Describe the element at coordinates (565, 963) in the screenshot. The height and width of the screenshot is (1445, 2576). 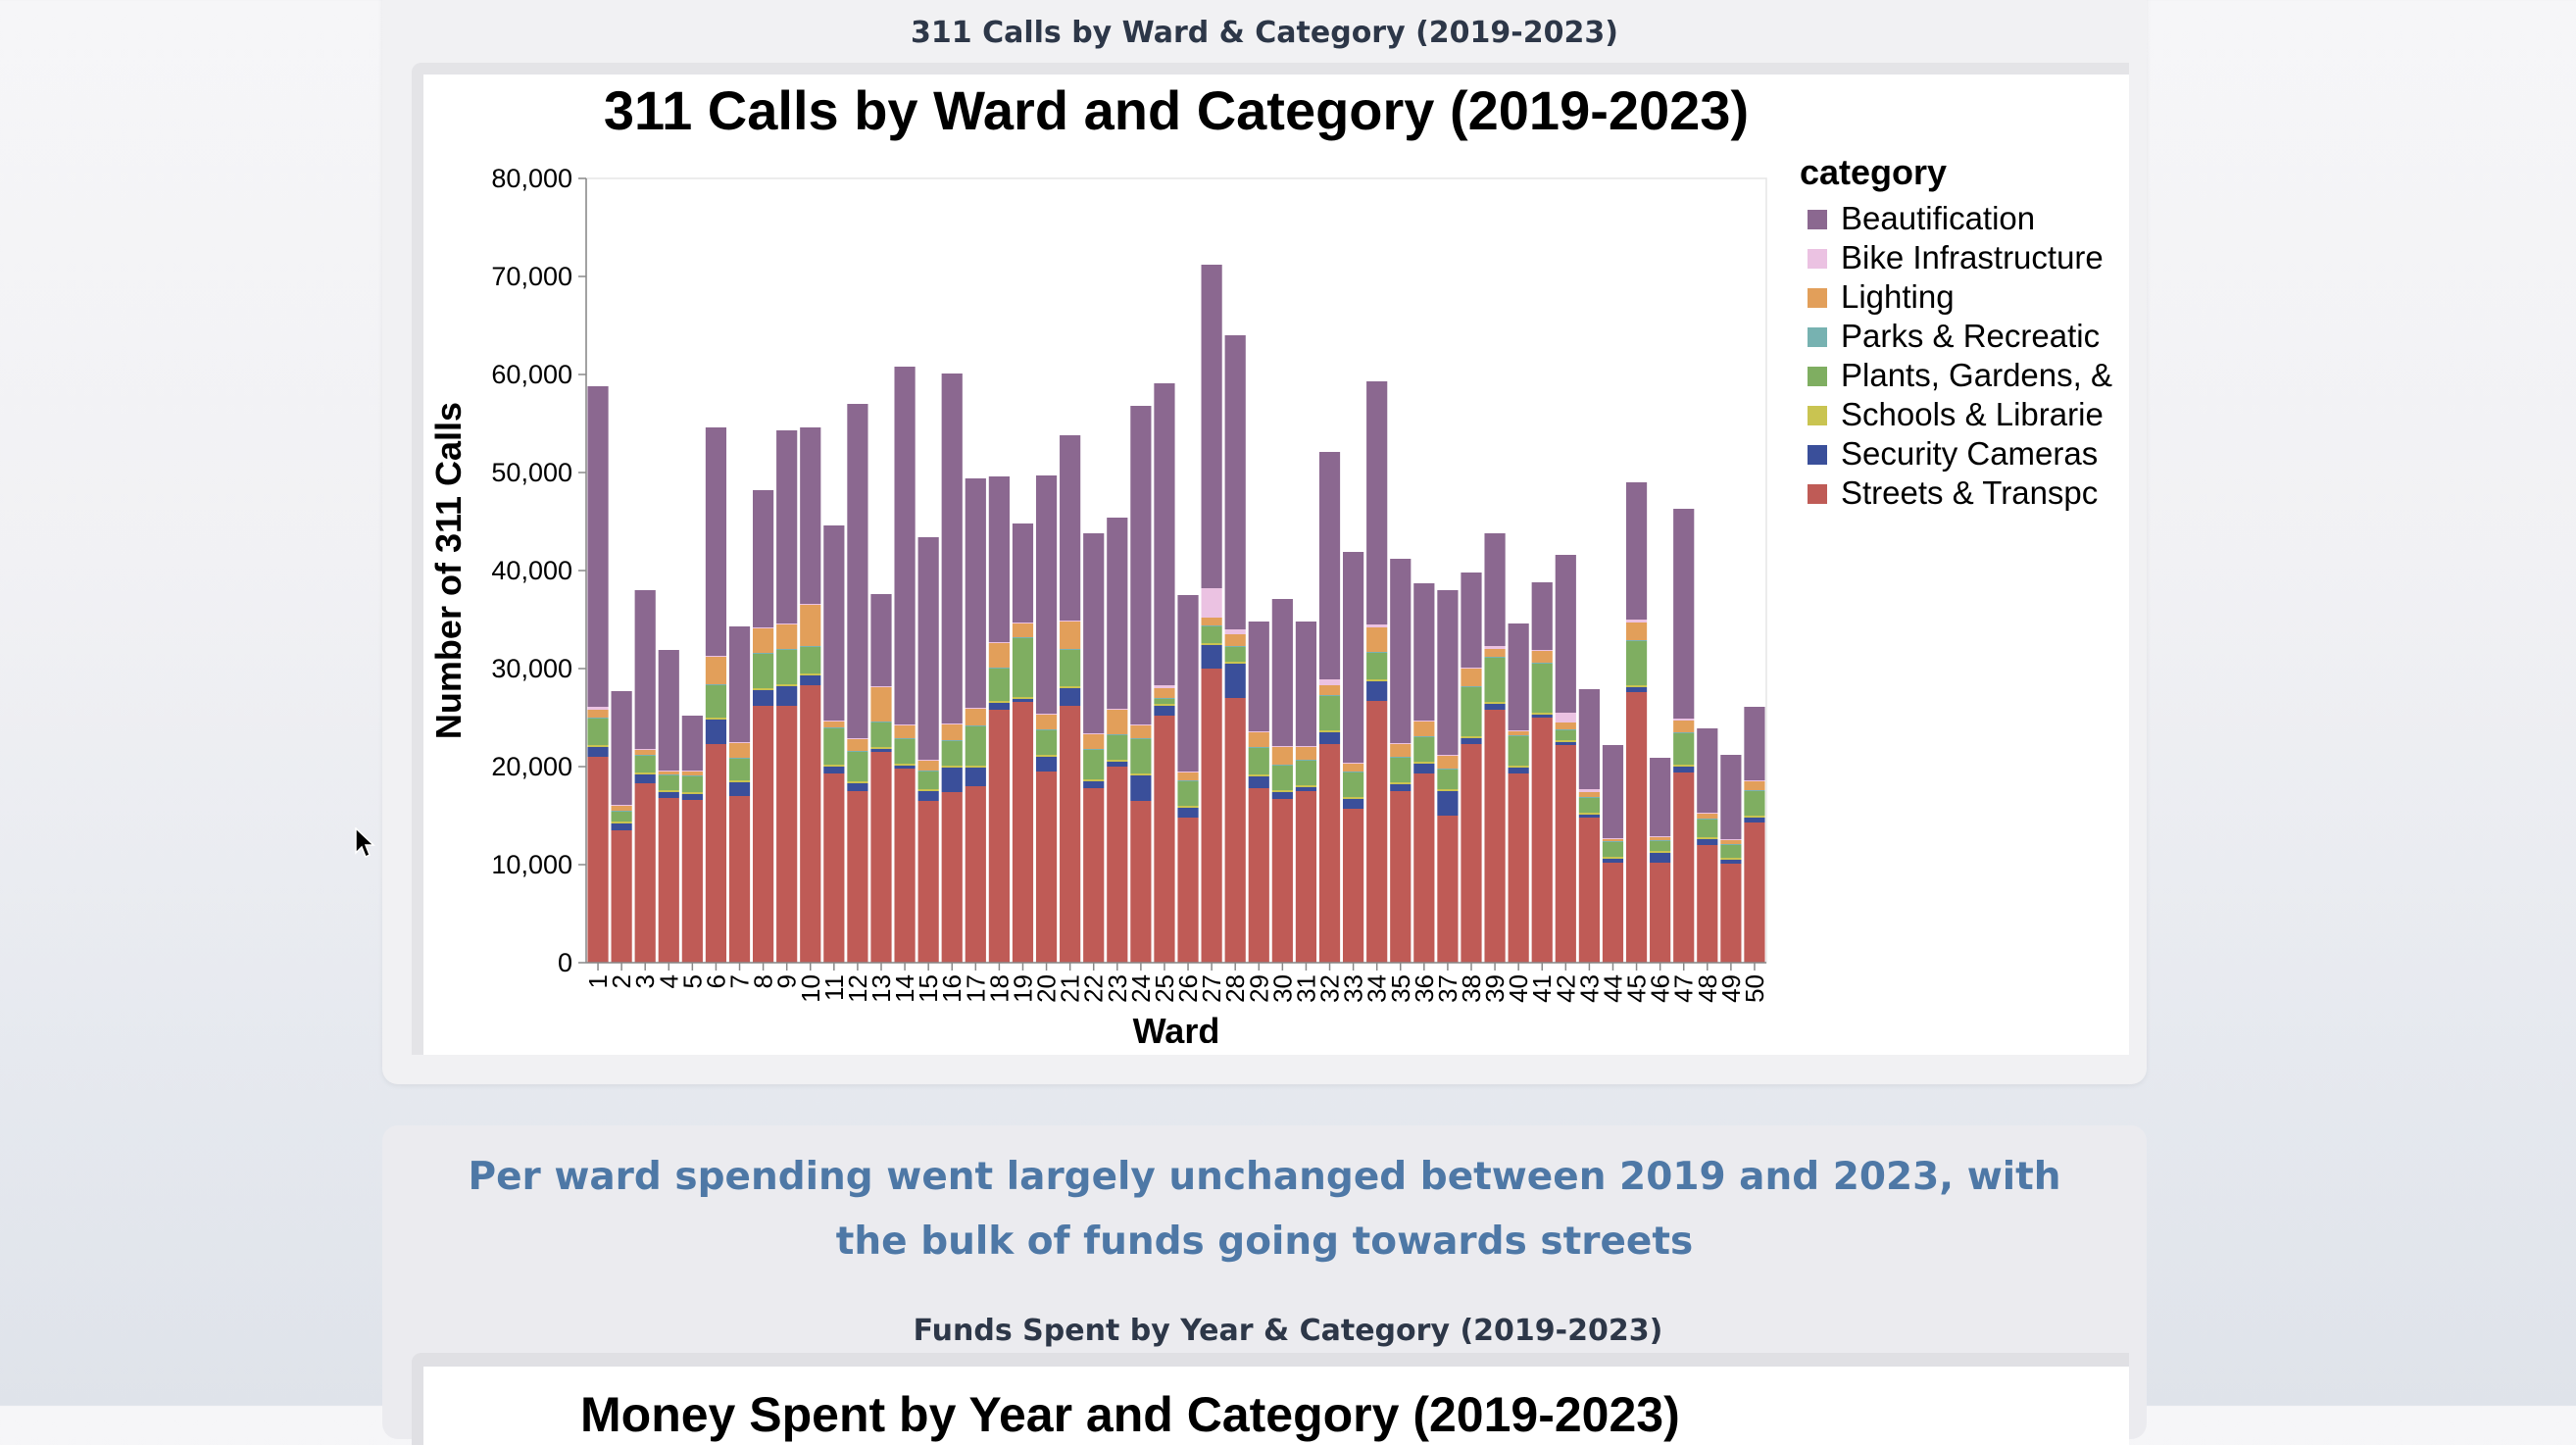
I see `y-tick-label: 0` at that location.